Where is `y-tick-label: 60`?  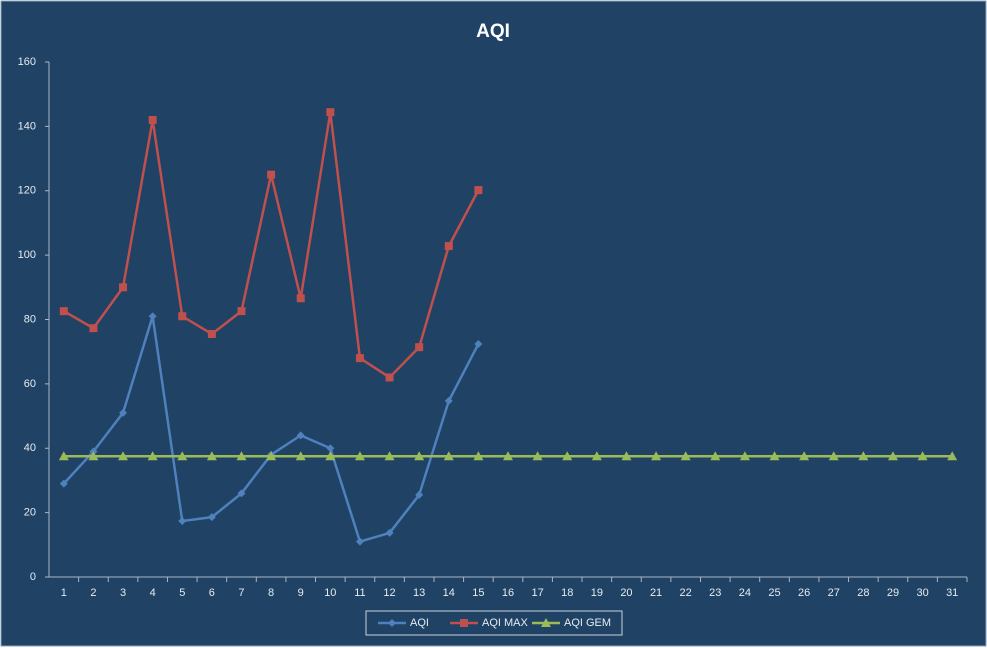
y-tick-label: 60 is located at coordinates (30, 384).